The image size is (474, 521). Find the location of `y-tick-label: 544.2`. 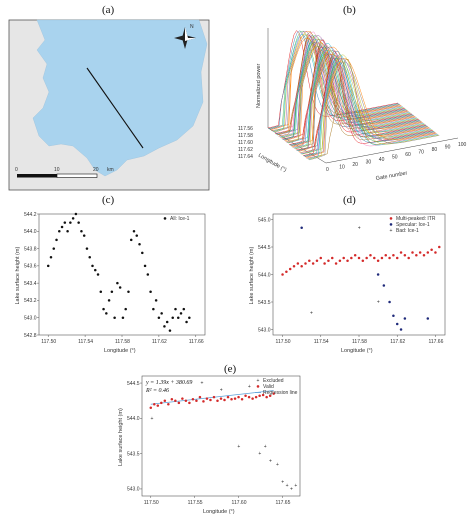

y-tick-label: 544.2 is located at coordinates (30, 215).